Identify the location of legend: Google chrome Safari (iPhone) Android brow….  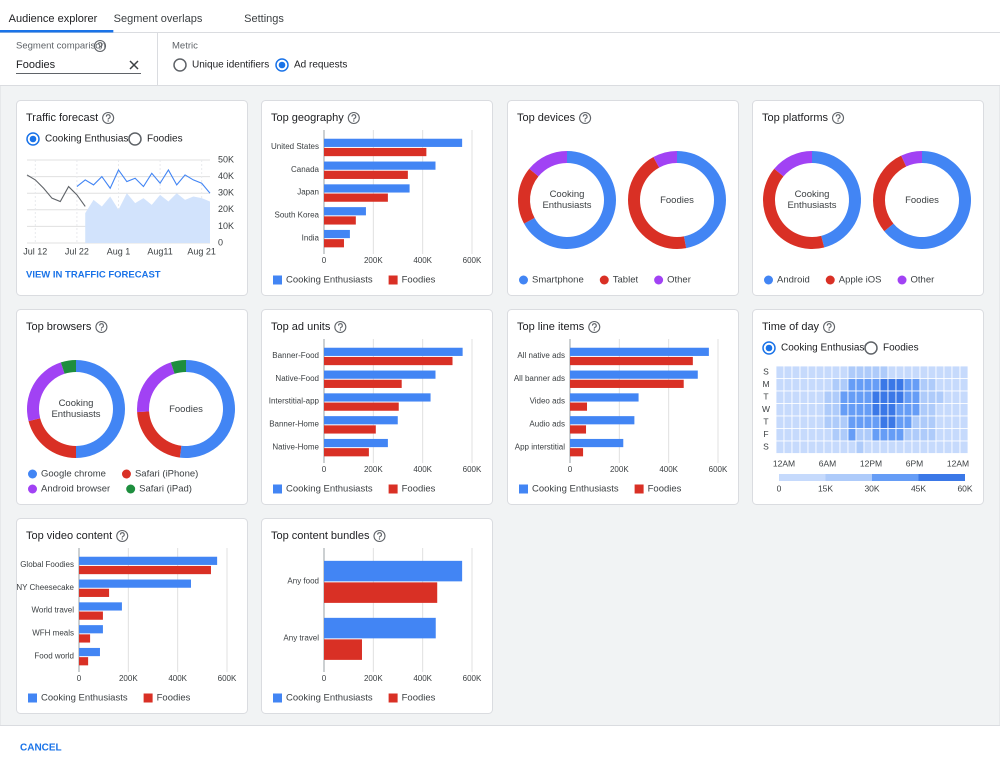
(113, 482).